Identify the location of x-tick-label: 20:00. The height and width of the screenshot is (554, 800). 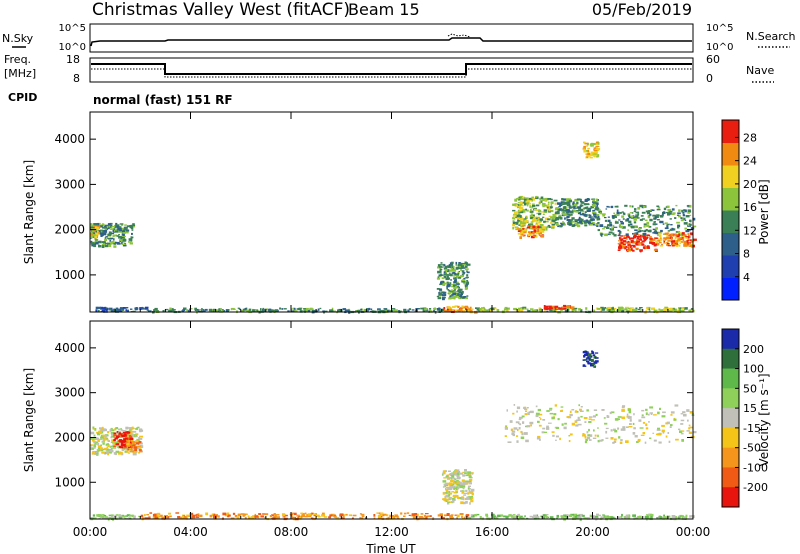
(592, 532).